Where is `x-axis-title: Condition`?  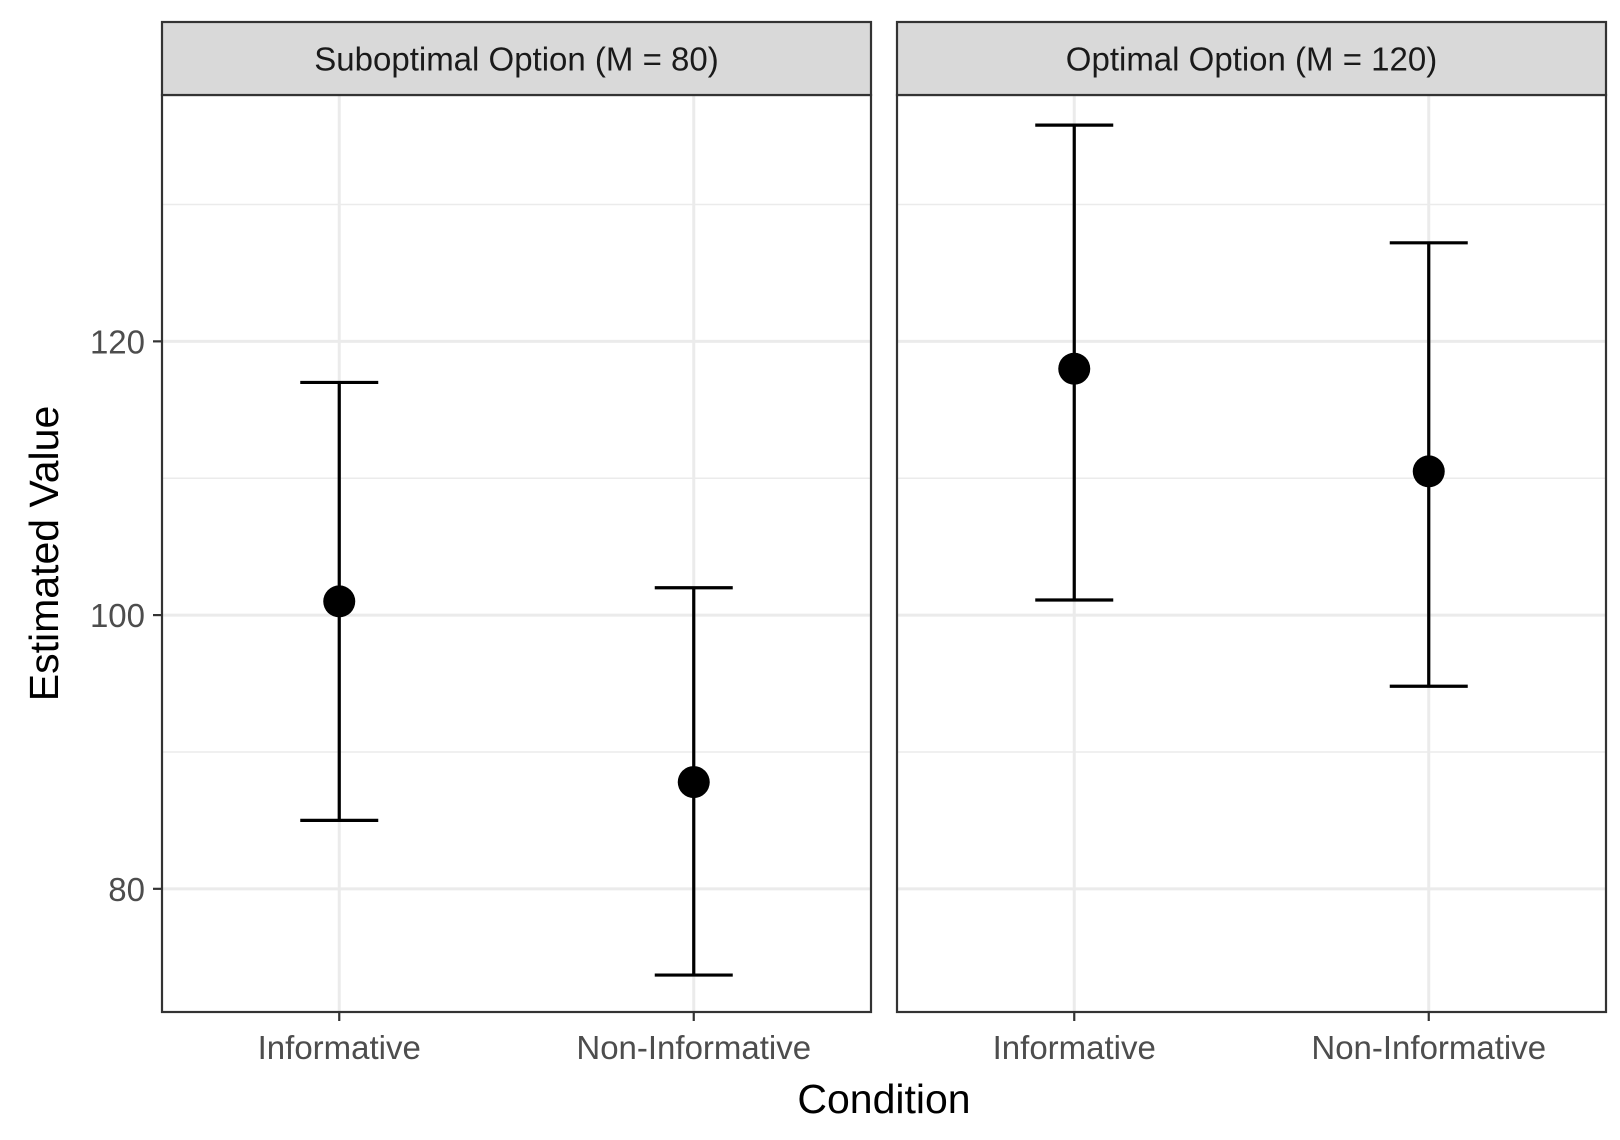
x-axis-title: Condition is located at coordinates (883, 1099).